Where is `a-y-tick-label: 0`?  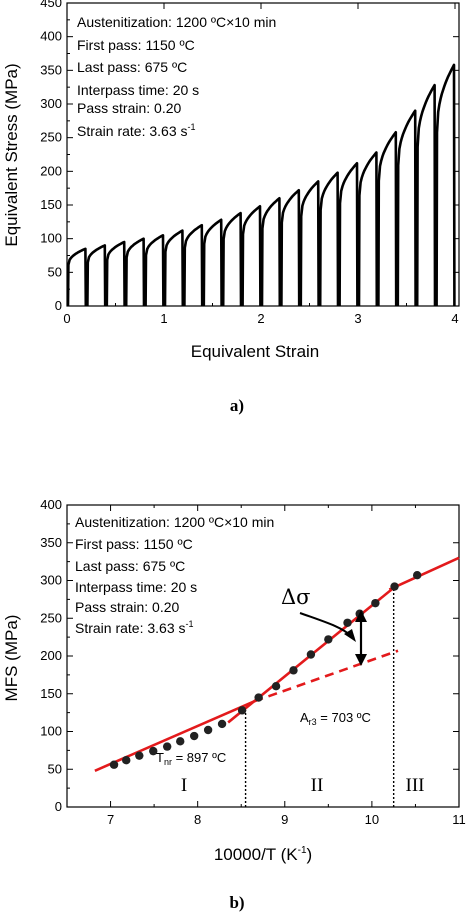
a-y-tick-label: 0 is located at coordinates (58, 305).